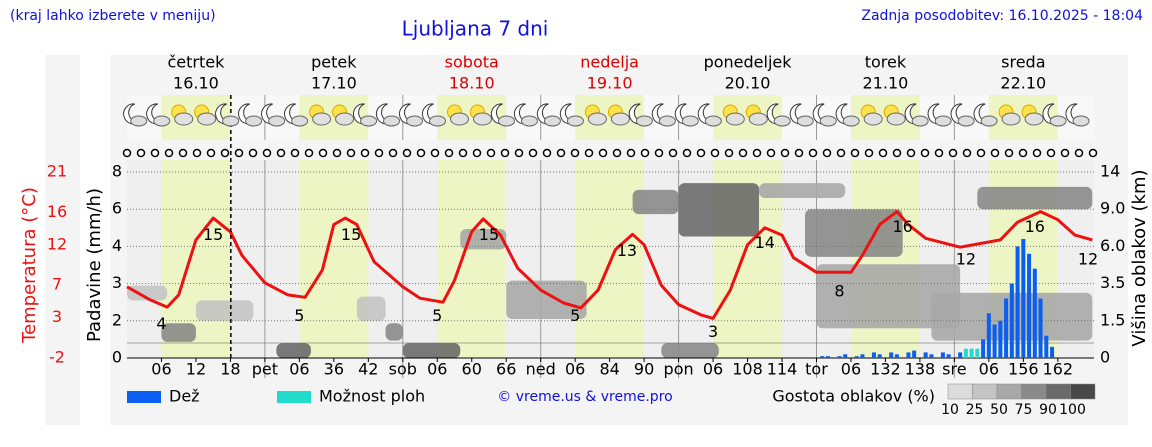  What do you see at coordinates (94, 265) in the screenshot?
I see `precip-axis-title: Padavine (mm/h)` at bounding box center [94, 265].